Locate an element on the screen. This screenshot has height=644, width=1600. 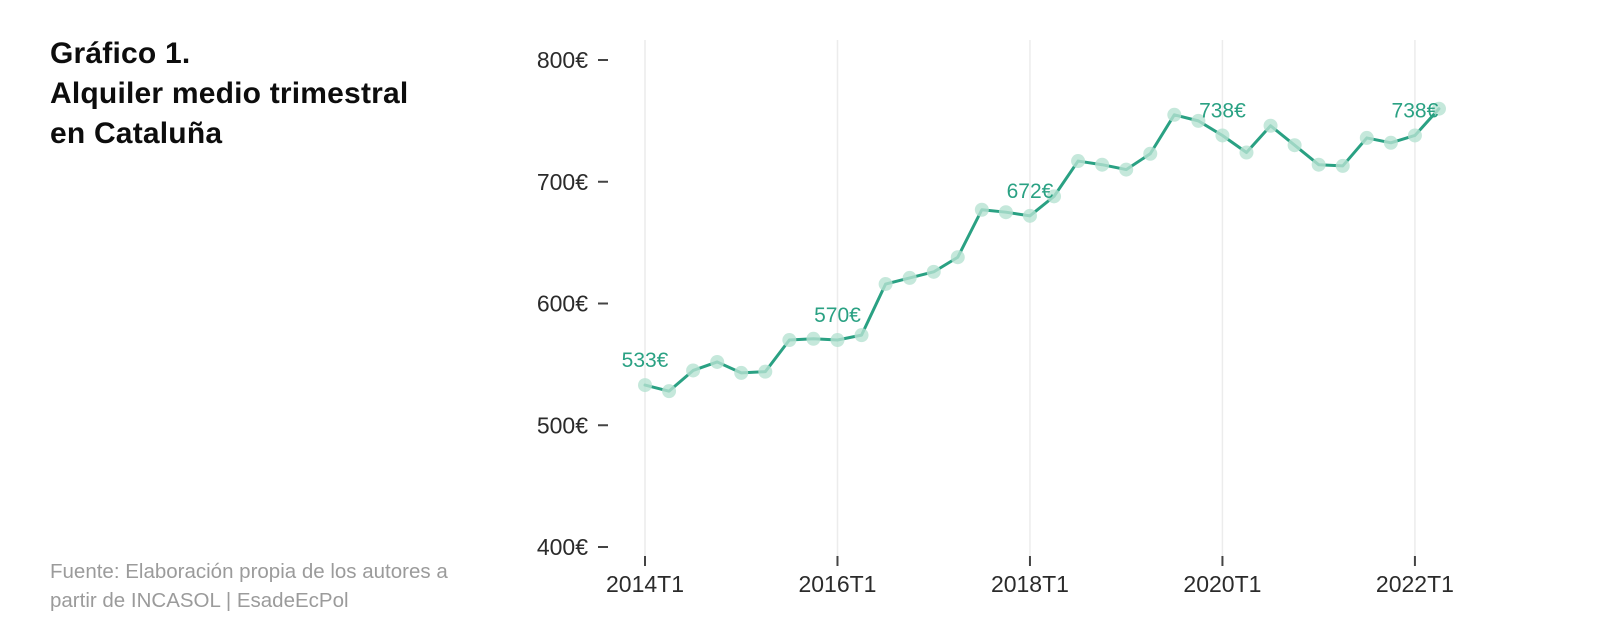
y-axis-label: 500€ is located at coordinates (562, 425).